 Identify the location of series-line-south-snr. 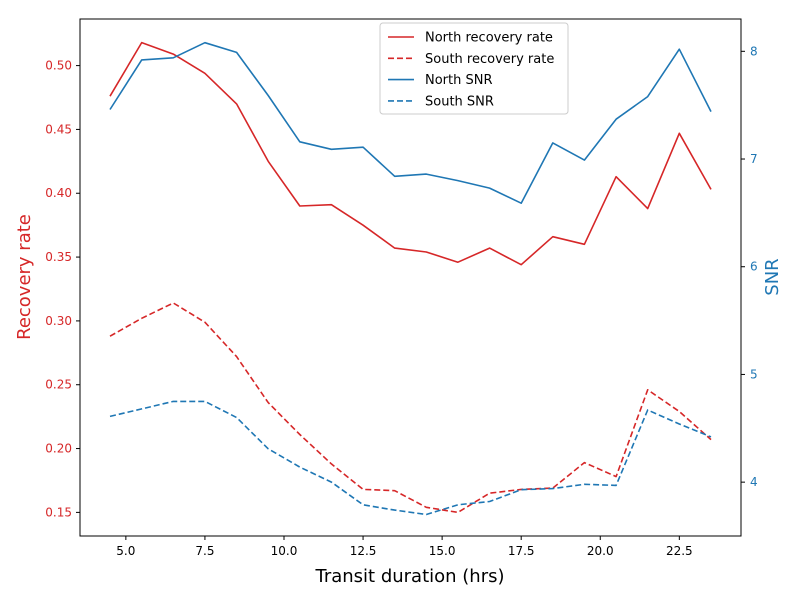
(410, 458).